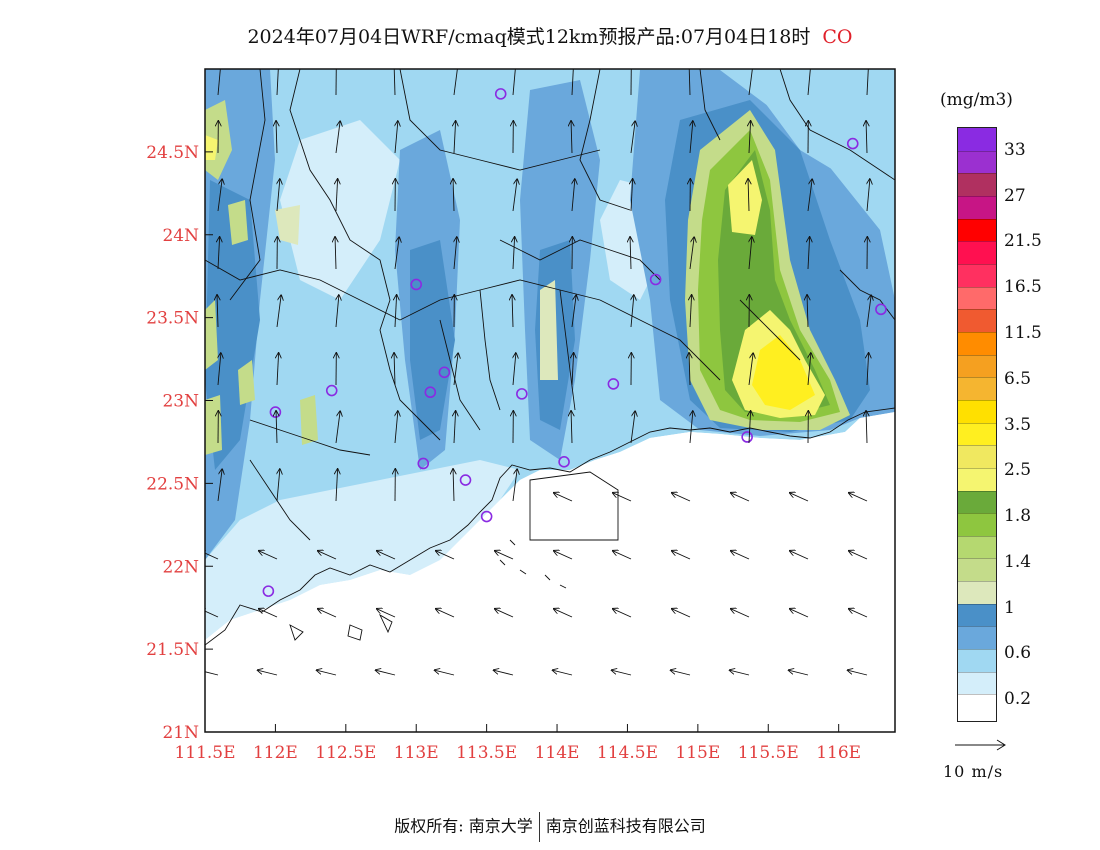 The height and width of the screenshot is (850, 1100). What do you see at coordinates (463, 826) in the screenshot?
I see `copyright-left: 版权所有: 南京大学` at bounding box center [463, 826].